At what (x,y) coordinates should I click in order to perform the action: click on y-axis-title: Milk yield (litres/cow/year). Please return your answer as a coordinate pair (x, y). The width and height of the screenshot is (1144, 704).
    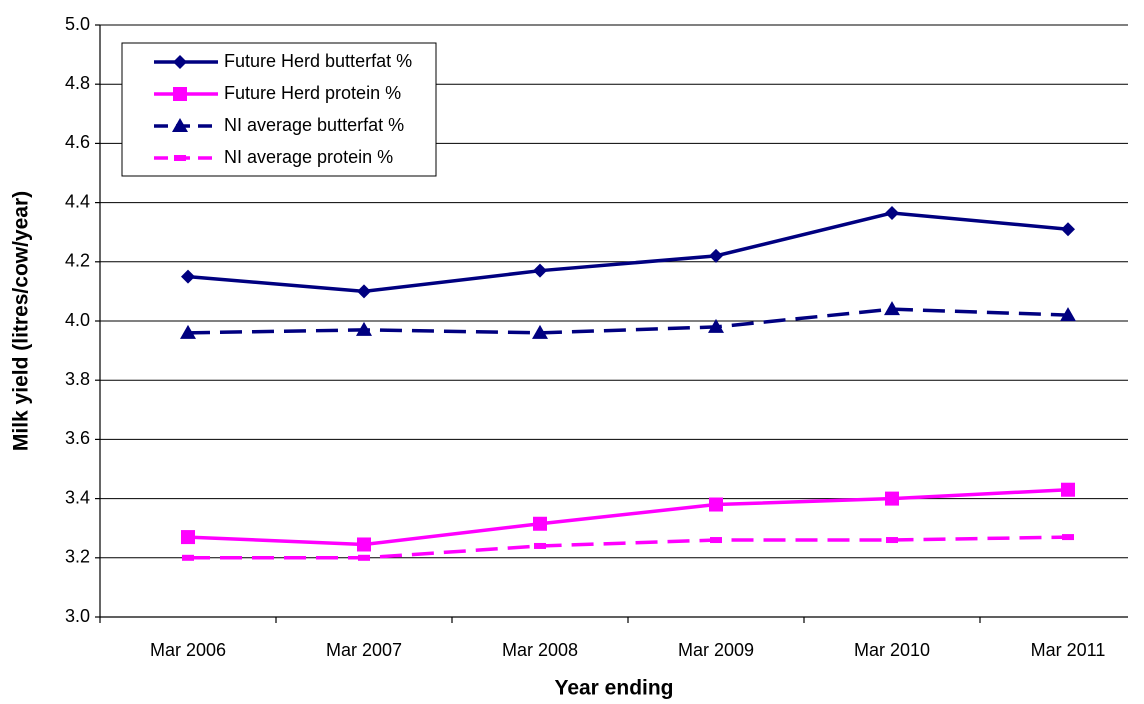
    Looking at the image, I should click on (21, 321).